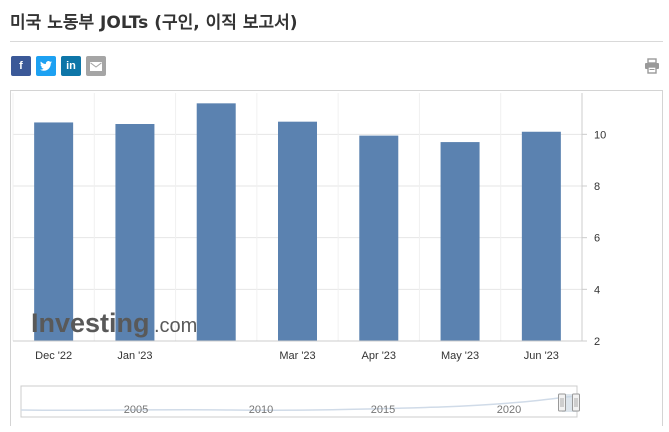 The image size is (669, 432). I want to click on facebook-share-button: f, so click(21, 66).